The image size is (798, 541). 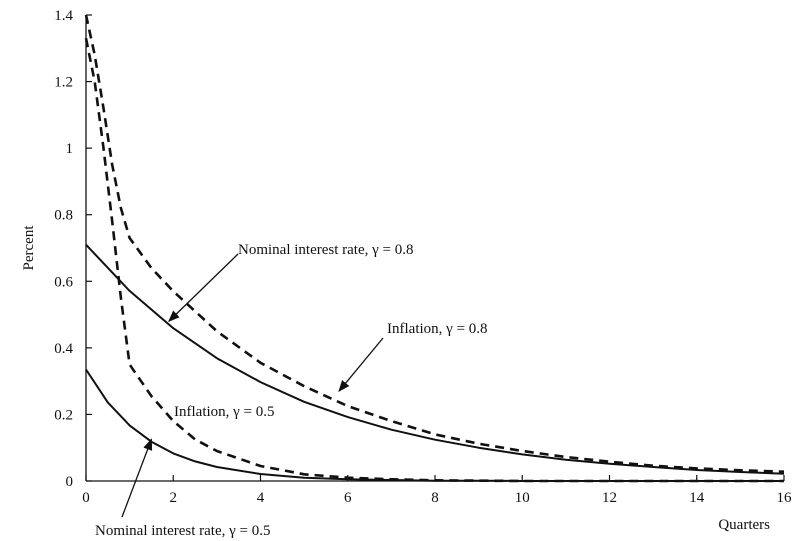 What do you see at coordinates (182, 531) in the screenshot?
I see `annotation-nir05: Nominal interest rate, γ = 0.5` at bounding box center [182, 531].